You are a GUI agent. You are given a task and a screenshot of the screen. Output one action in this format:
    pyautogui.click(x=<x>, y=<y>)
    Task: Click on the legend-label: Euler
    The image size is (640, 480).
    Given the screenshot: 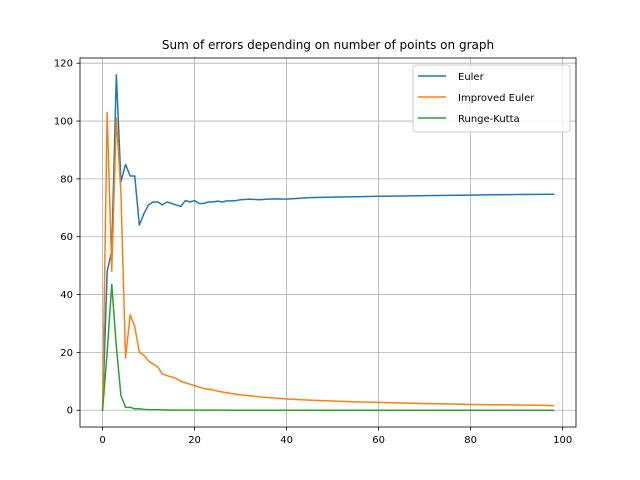 What is the action you would take?
    pyautogui.click(x=471, y=77)
    